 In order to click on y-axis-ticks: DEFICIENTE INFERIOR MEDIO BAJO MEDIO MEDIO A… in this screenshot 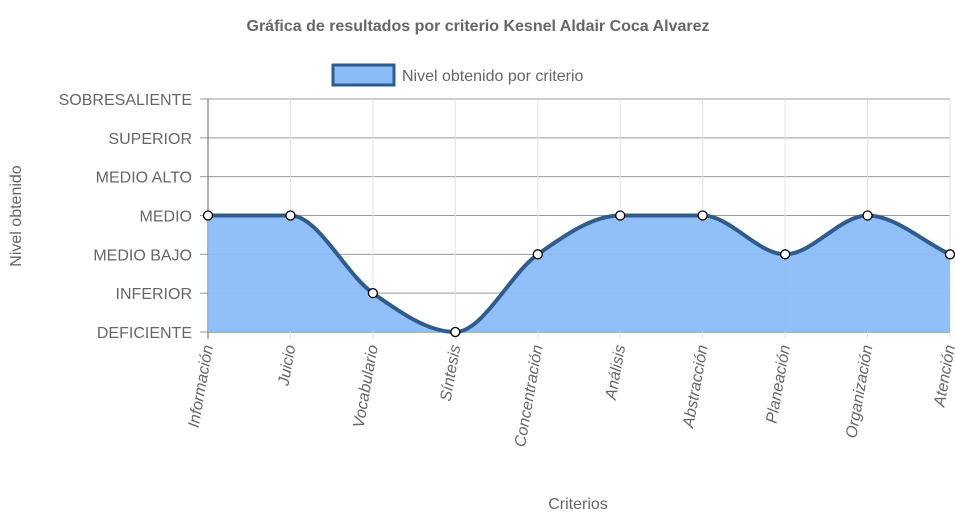, I will do `click(125, 217)`.